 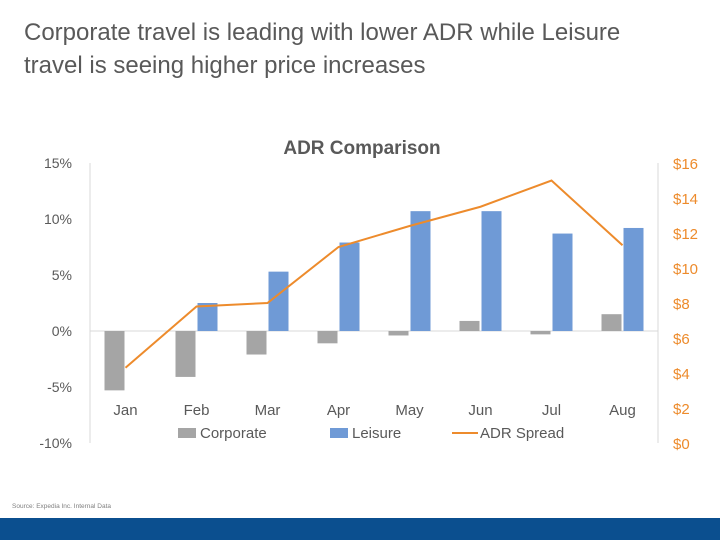 I want to click on y-left-tick-label: -10%, so click(x=55, y=443).